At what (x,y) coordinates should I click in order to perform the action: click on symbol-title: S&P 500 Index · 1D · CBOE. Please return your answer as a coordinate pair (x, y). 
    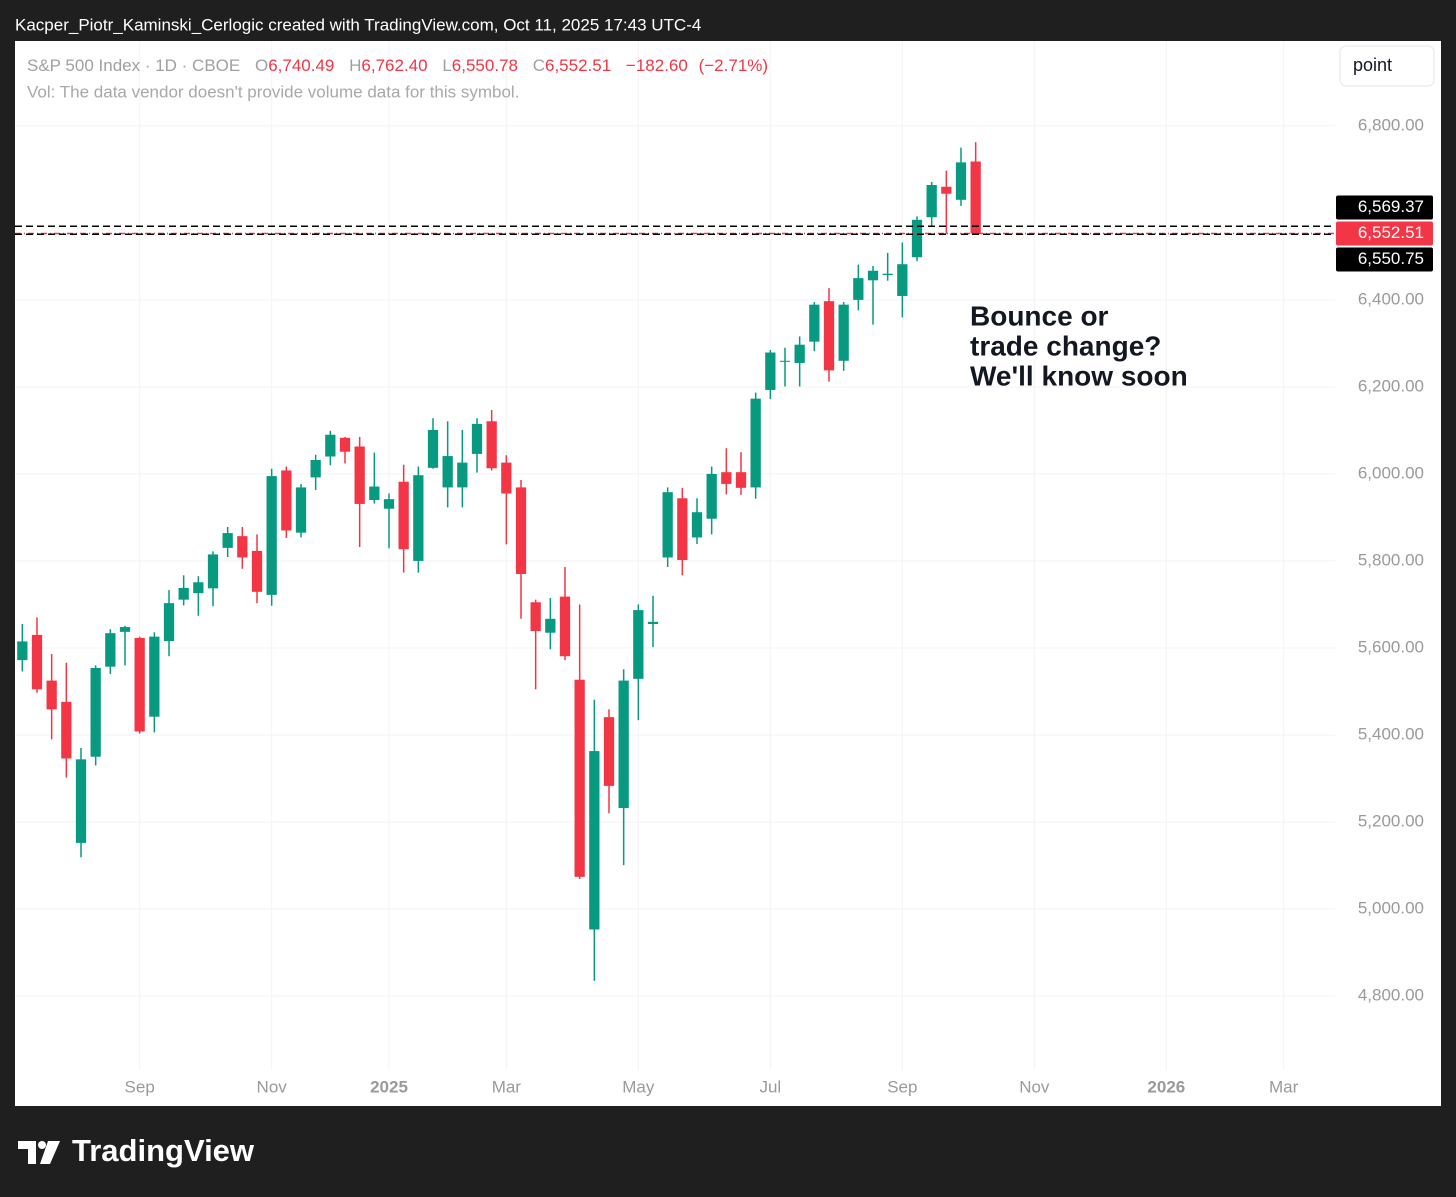
    Looking at the image, I should click on (133, 65).